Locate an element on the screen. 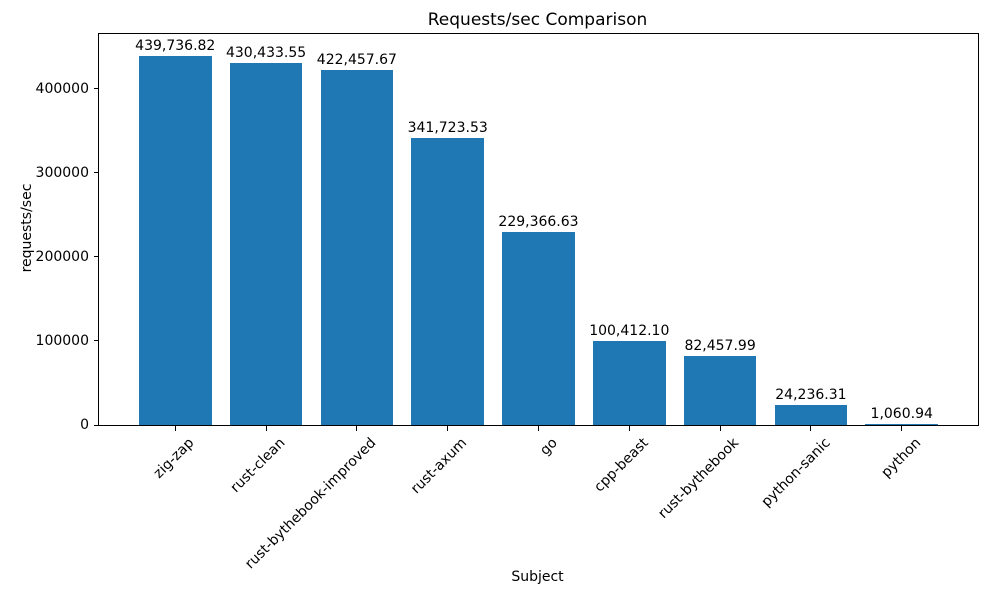  y-tick-label: 0 is located at coordinates (84, 425).